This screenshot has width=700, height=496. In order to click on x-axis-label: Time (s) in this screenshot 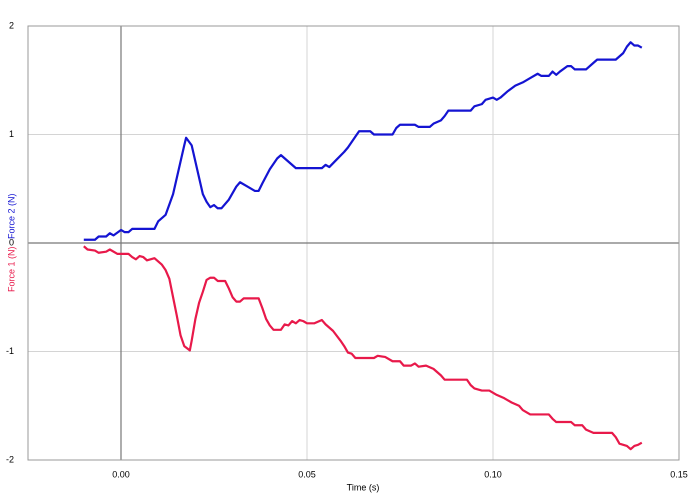, I will do `click(363, 487)`.